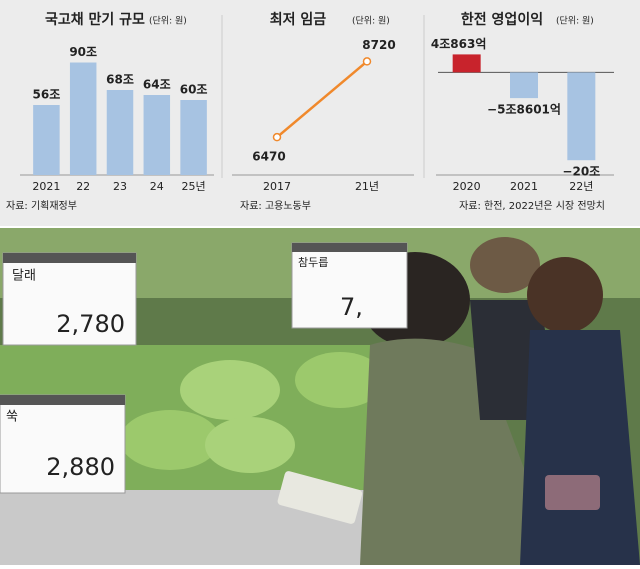 The image size is (640, 569). What do you see at coordinates (47, 95) in the screenshot?
I see `value-label: 56조` at bounding box center [47, 95].